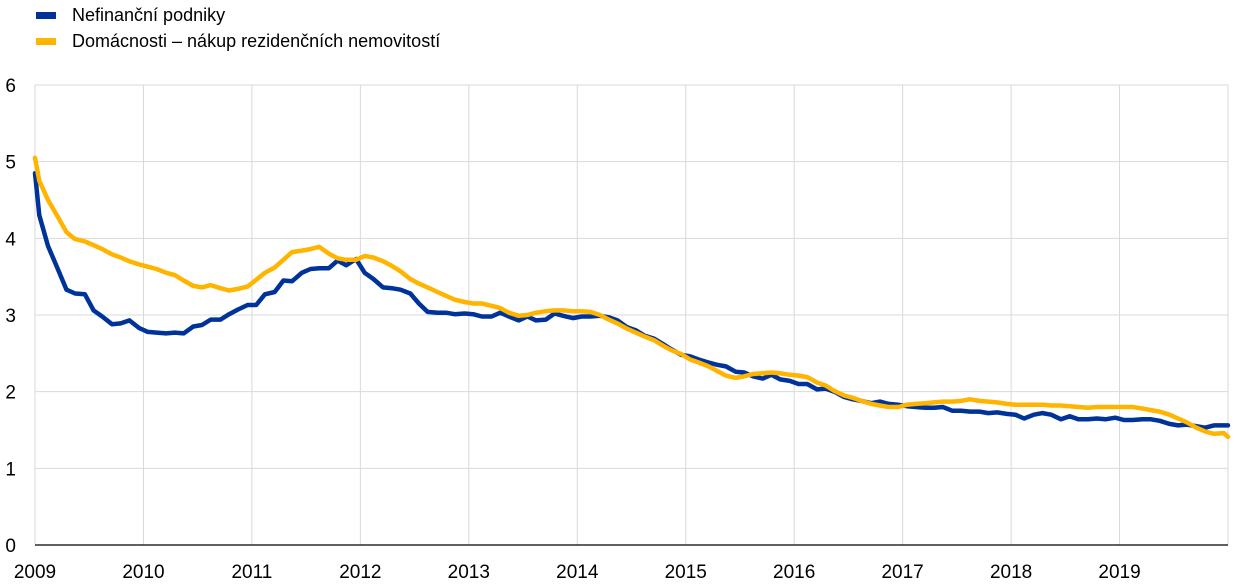  What do you see at coordinates (686, 572) in the screenshot?
I see `x-tick-label: 2015` at bounding box center [686, 572].